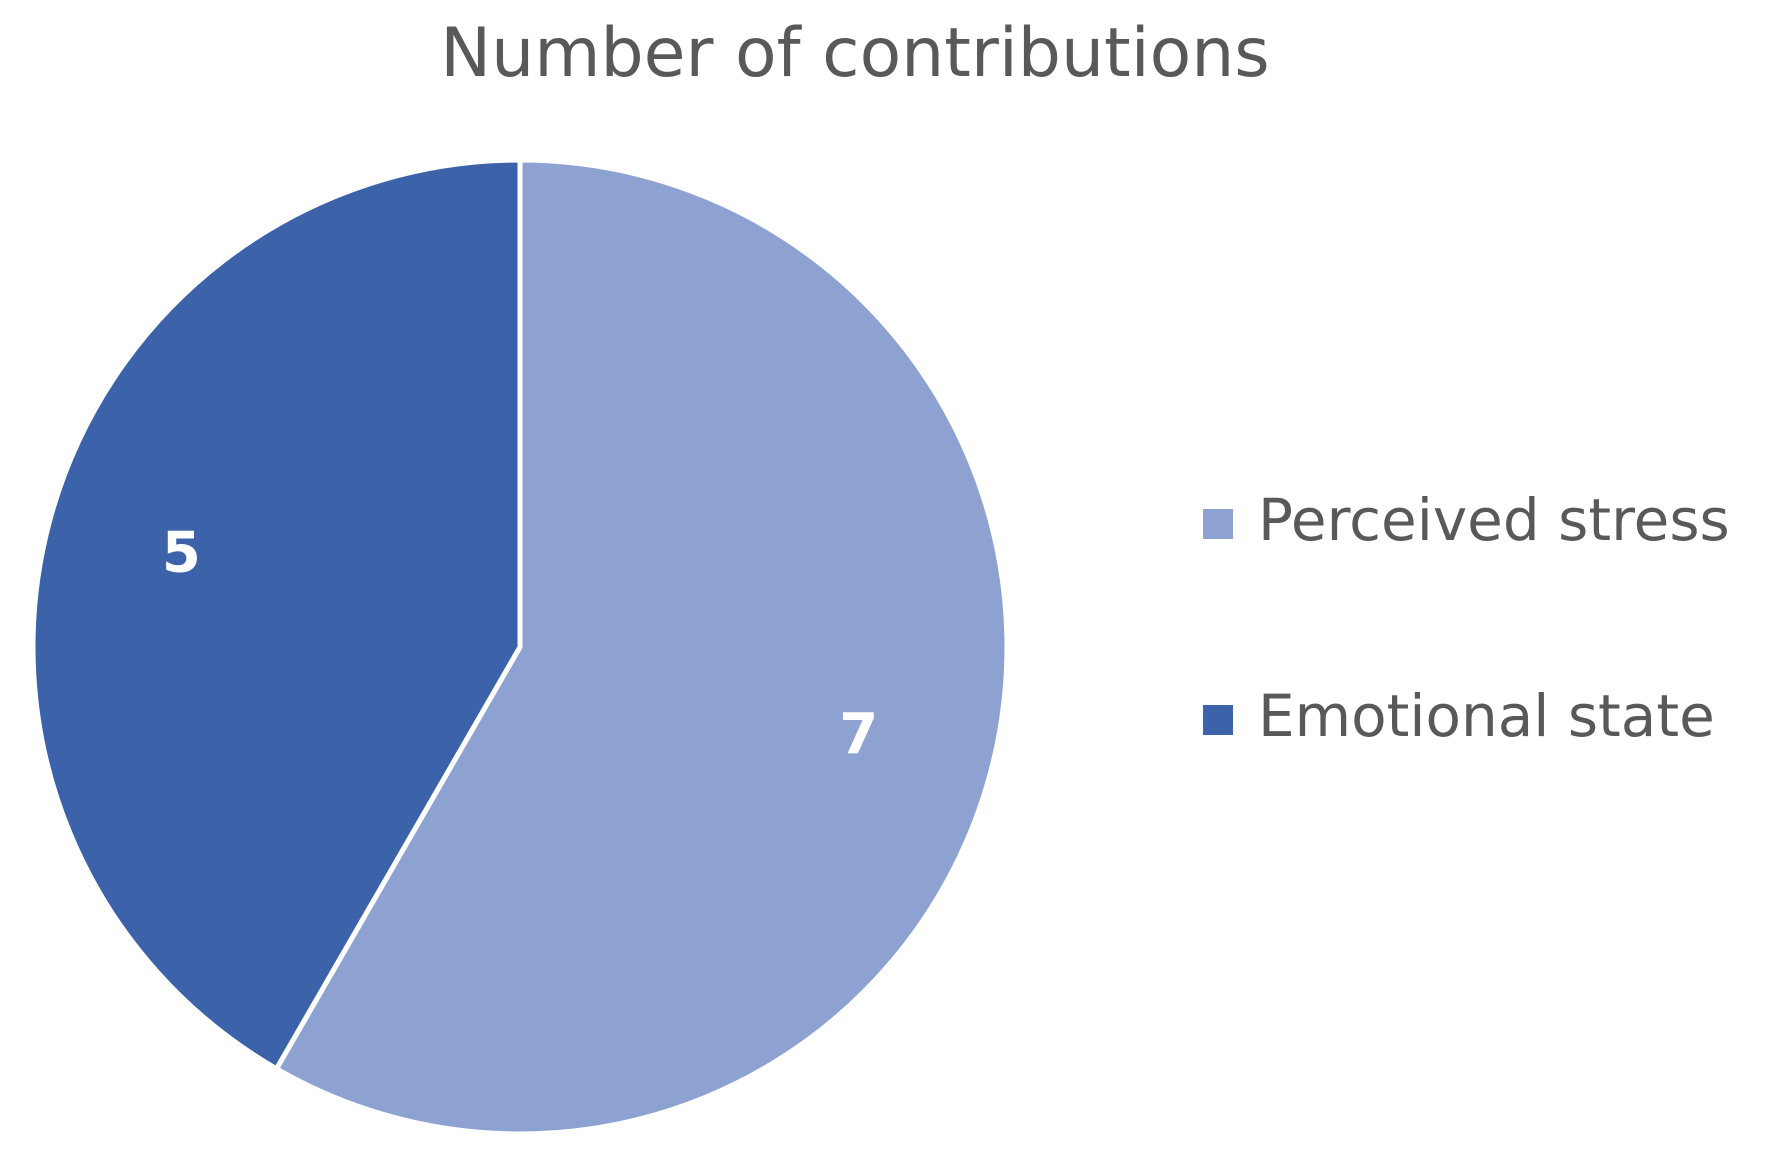 The width and height of the screenshot is (1765, 1154). Describe the element at coordinates (858, 734) in the screenshot. I see `data-label-perceived-stress: 7` at that location.